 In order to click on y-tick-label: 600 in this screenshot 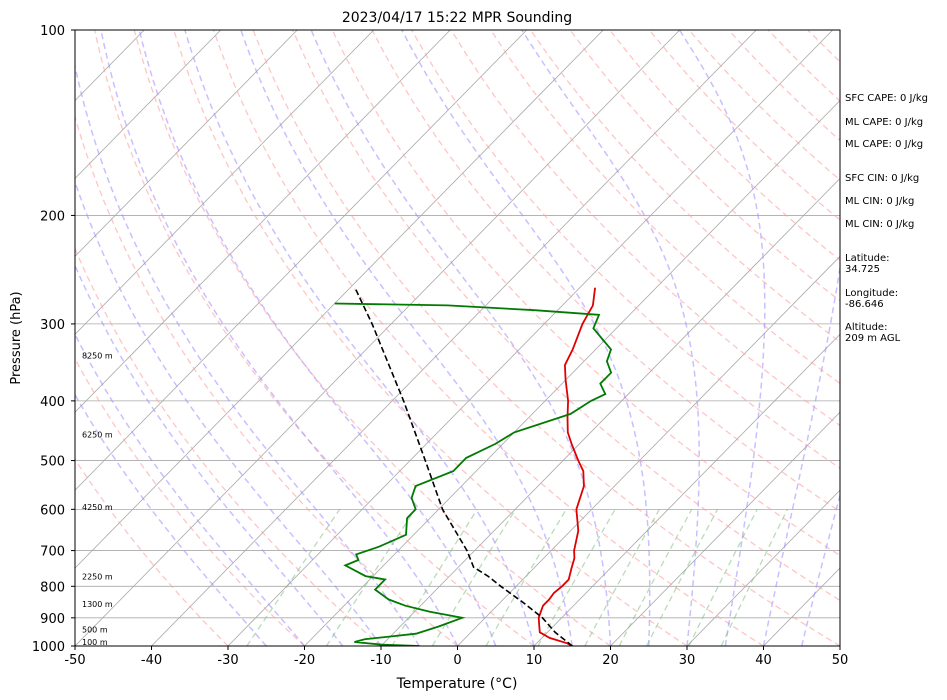, I will do `click(52, 510)`.